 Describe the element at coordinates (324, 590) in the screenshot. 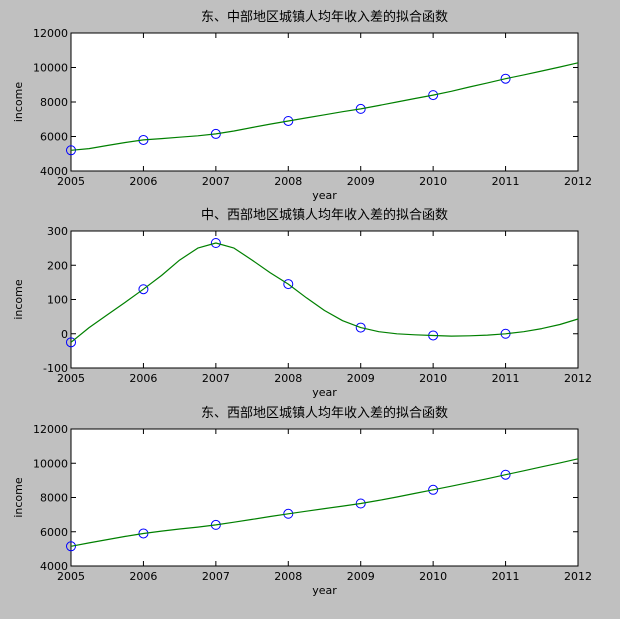

I see `x-axis-label-3: year` at that location.